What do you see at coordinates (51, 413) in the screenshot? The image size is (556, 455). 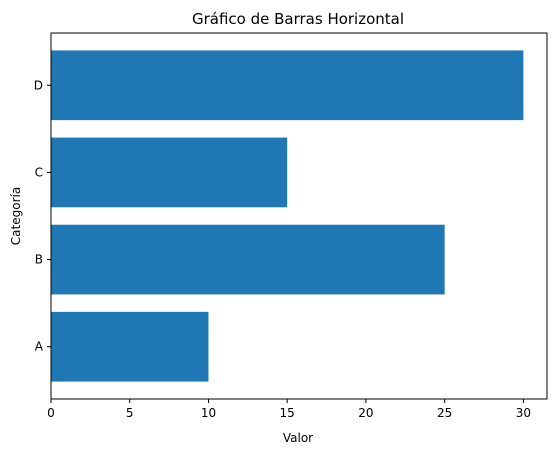 I see `x-tick-label: 0` at bounding box center [51, 413].